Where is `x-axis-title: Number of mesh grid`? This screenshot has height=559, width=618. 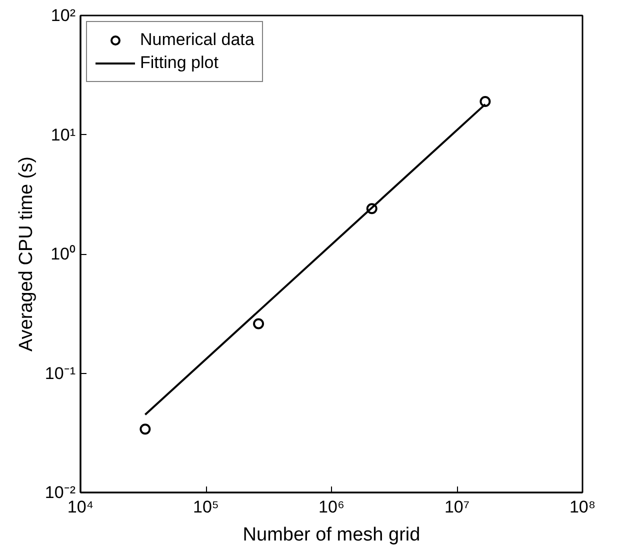 x-axis-title: Number of mesh grid is located at coordinates (331, 535).